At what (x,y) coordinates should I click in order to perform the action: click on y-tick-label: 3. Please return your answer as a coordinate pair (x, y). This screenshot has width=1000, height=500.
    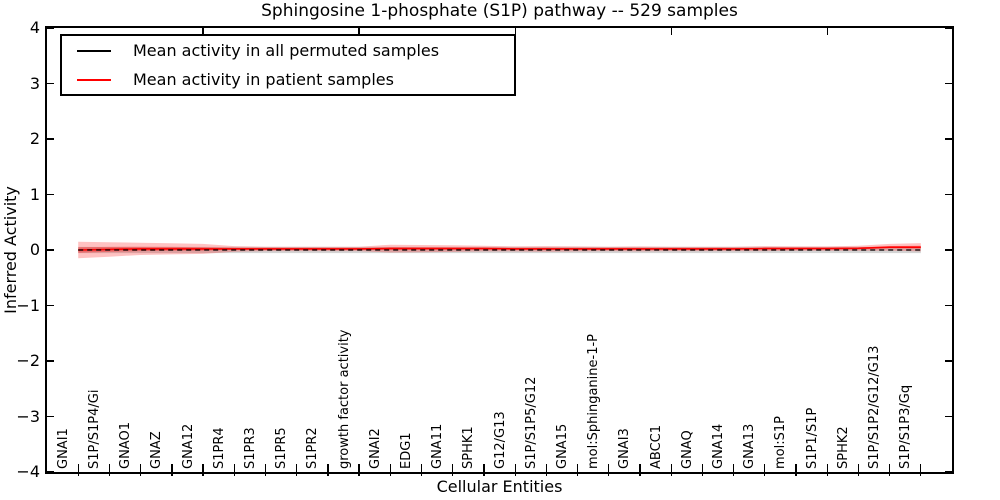
    Looking at the image, I should click on (34, 83).